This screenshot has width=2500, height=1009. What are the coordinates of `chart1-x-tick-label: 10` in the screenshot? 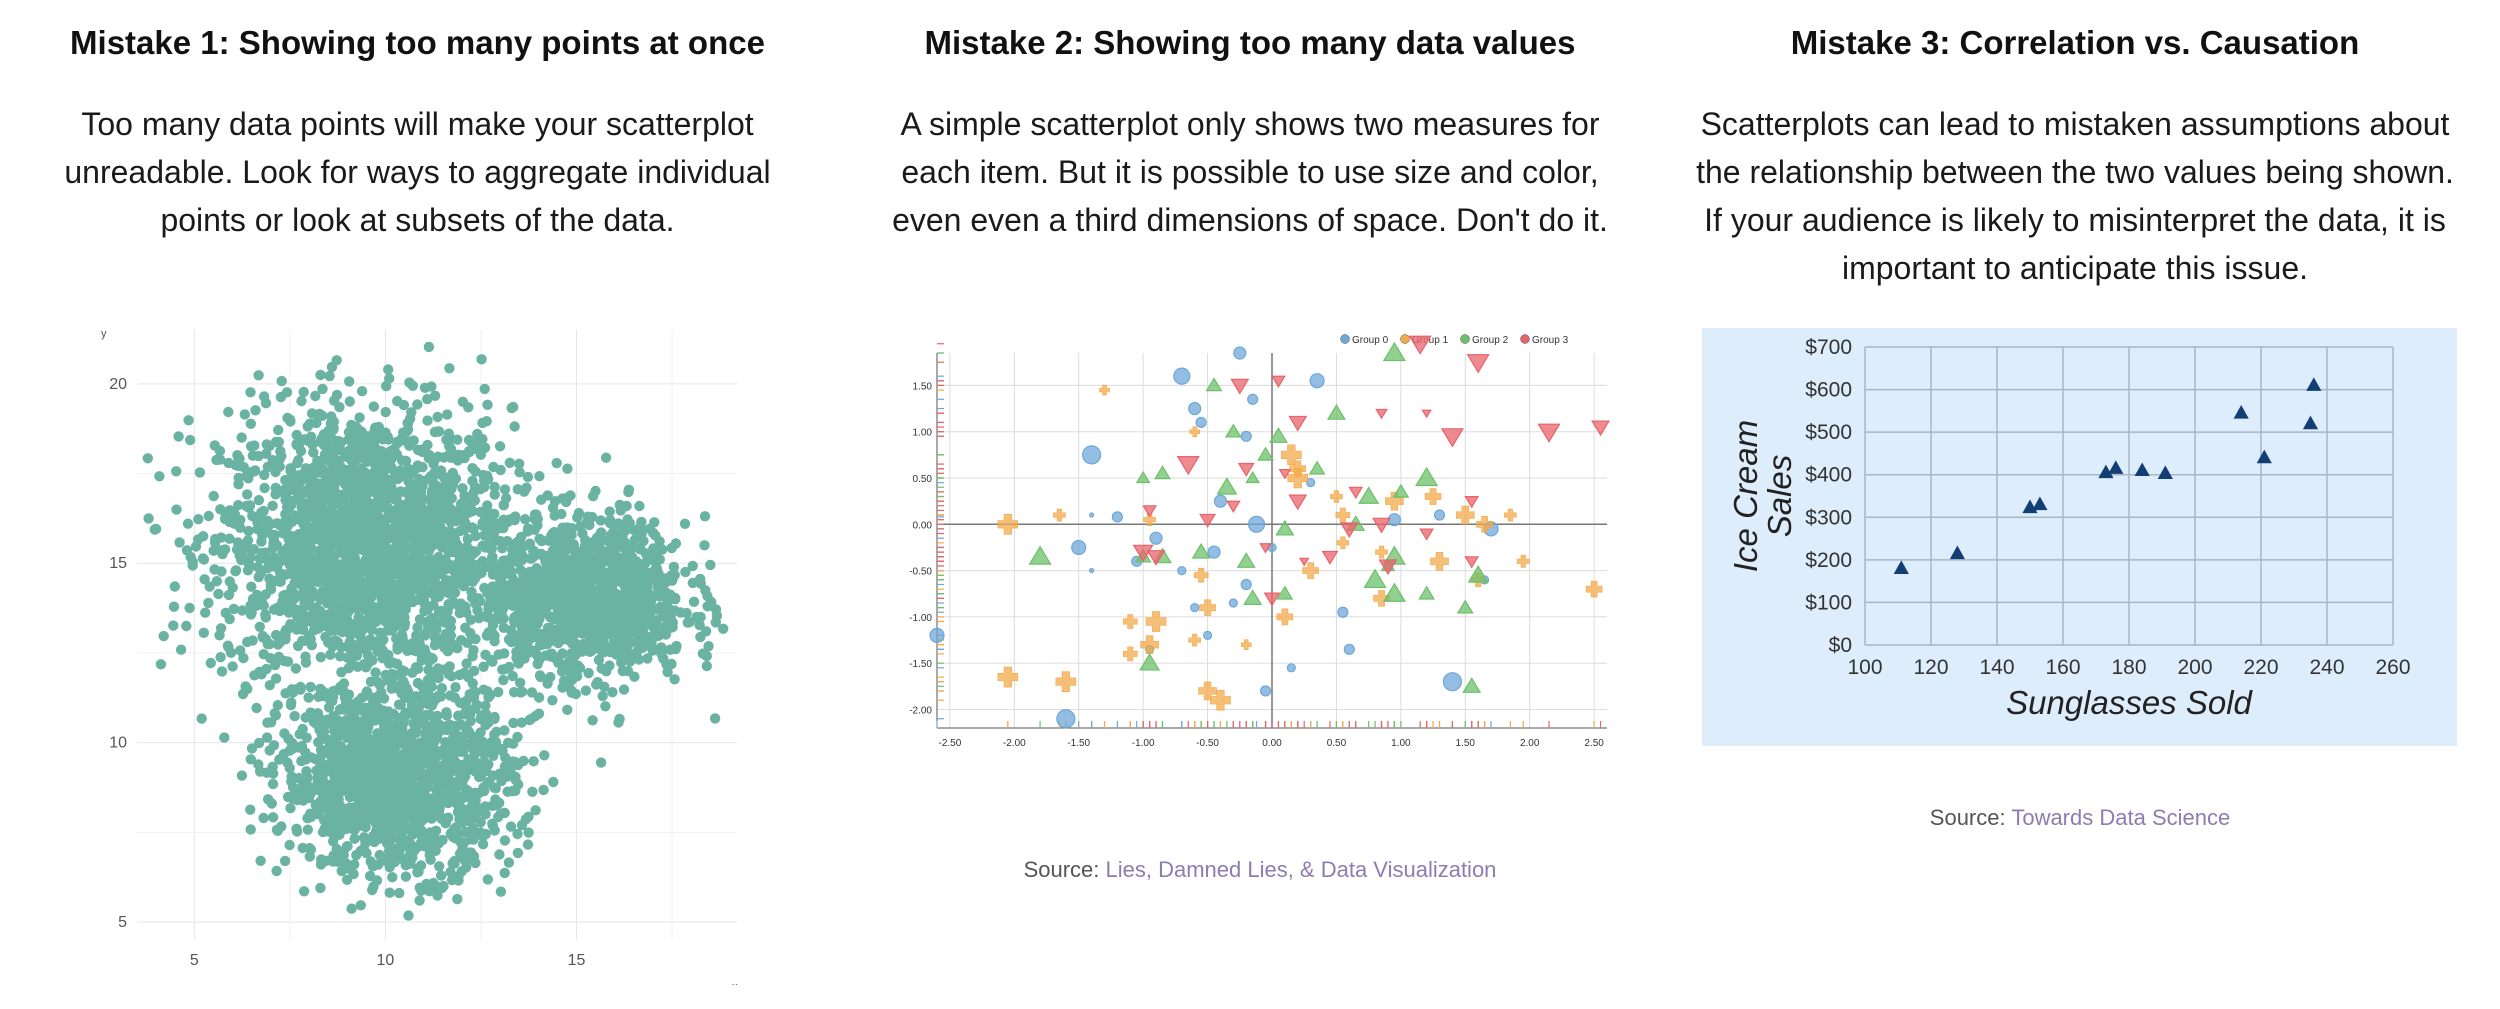 It's located at (386, 960).